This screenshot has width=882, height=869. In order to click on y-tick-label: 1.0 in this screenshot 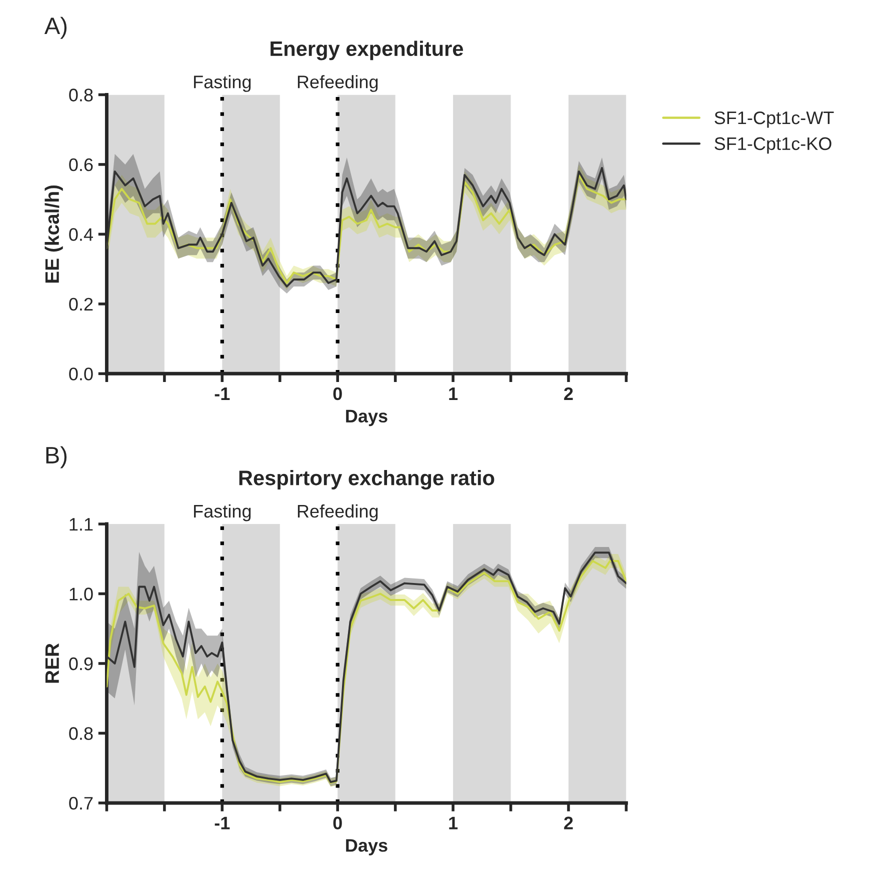, I will do `click(81, 594)`.